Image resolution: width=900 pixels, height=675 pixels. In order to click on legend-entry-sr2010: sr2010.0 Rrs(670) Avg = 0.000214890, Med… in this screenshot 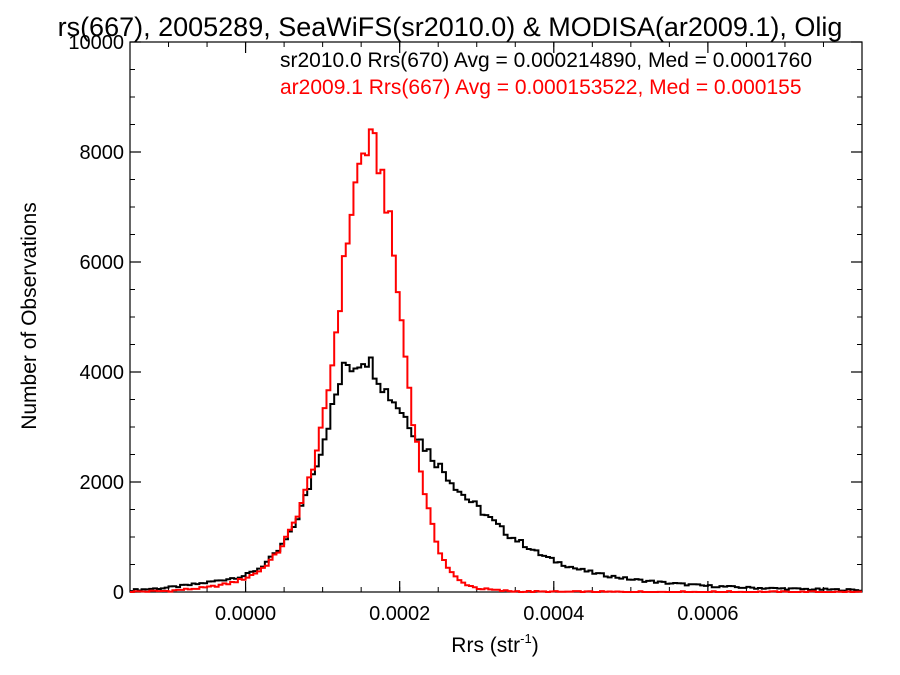, I will do `click(546, 60)`.